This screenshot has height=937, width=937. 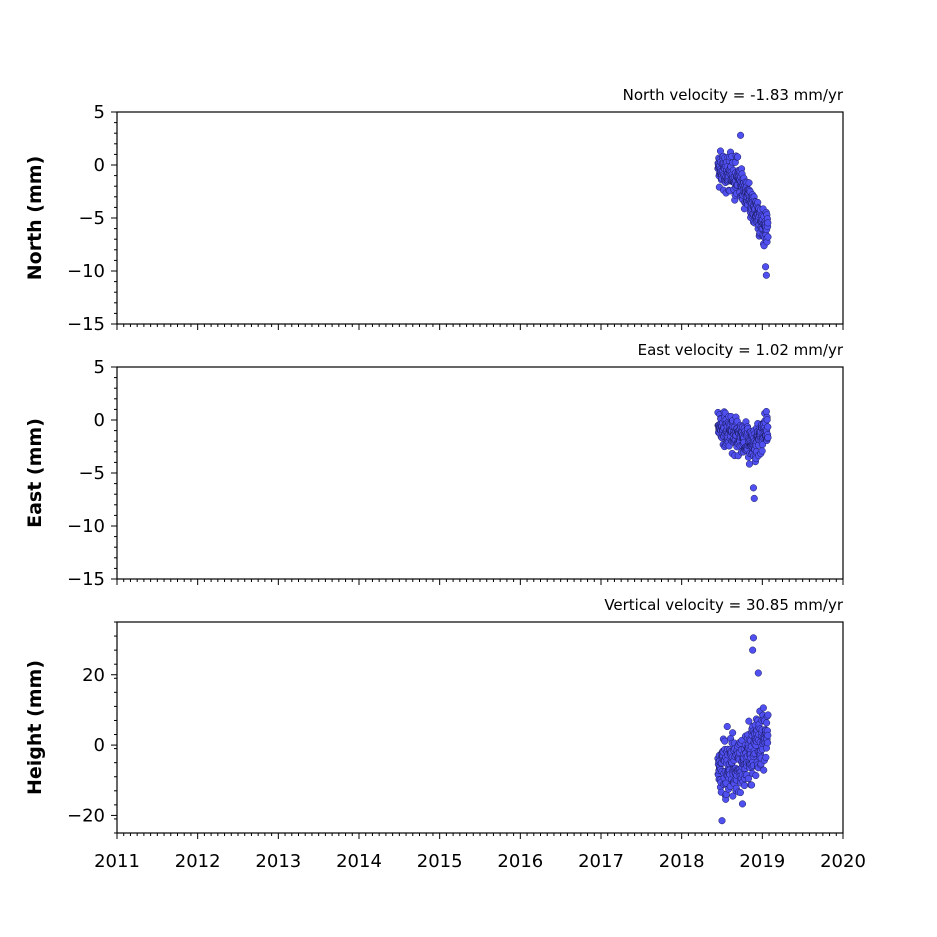 What do you see at coordinates (733, 95) in the screenshot?
I see `panel-title-0: North velocity = -1.83 mm/yr` at bounding box center [733, 95].